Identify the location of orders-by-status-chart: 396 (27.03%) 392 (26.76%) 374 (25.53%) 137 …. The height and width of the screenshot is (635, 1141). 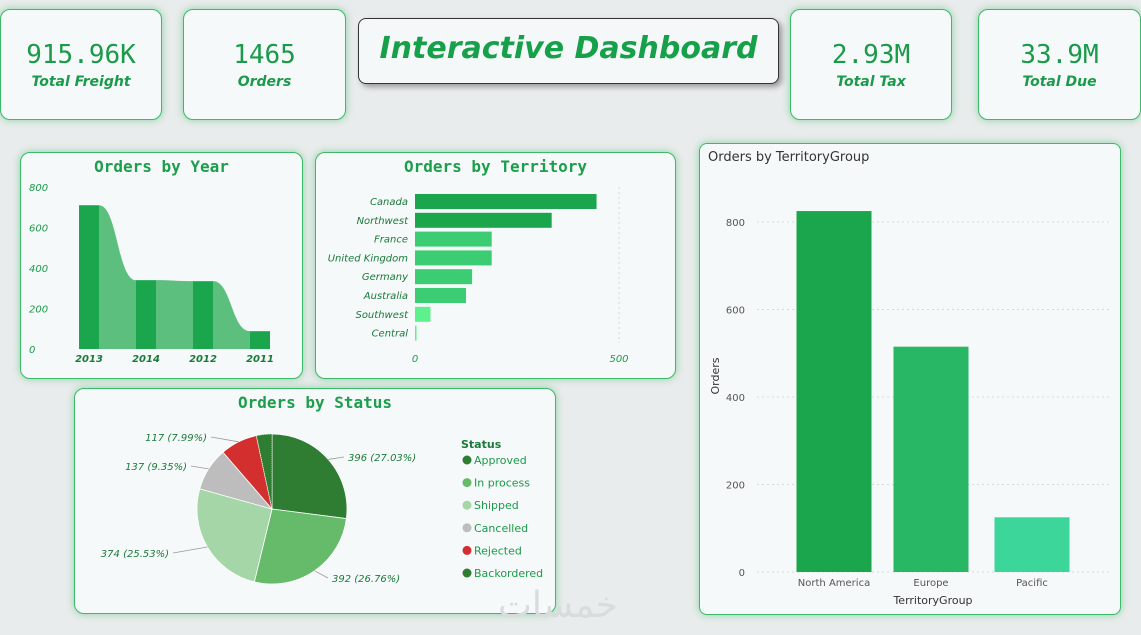
(322, 509).